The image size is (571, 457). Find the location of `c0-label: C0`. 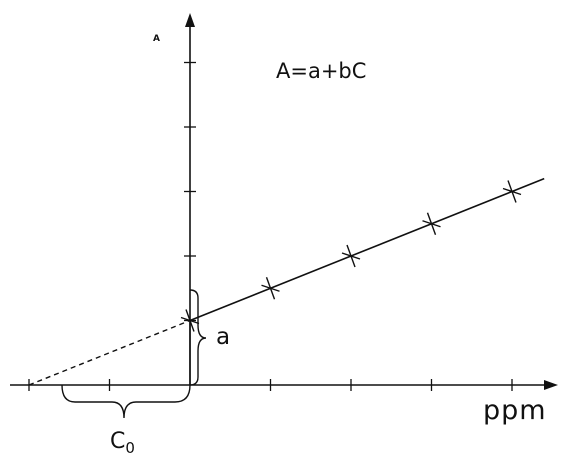

c0-label: C0 is located at coordinates (122, 443).